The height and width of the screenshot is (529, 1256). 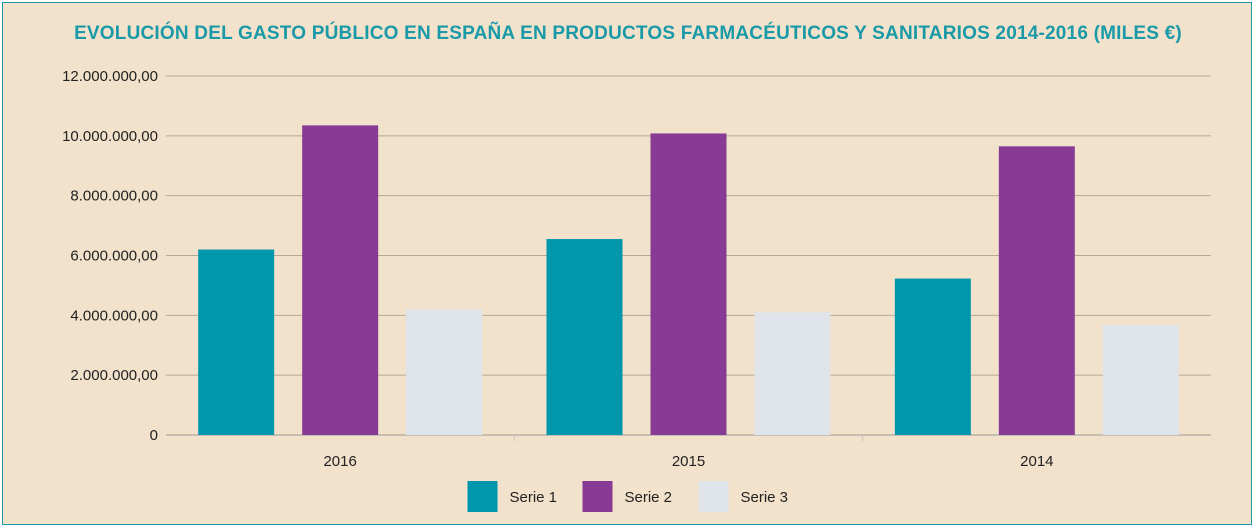 I want to click on x-tick-label: 2014, so click(x=1036, y=461).